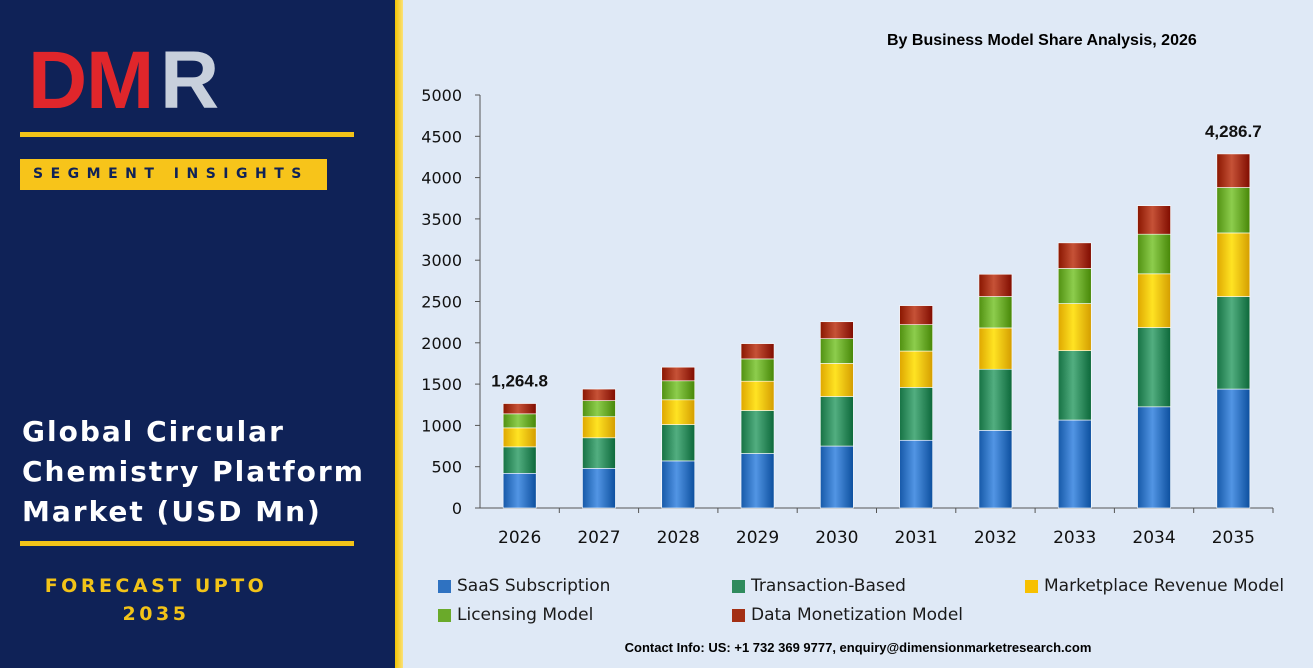 Image resolution: width=1313 pixels, height=668 pixels. I want to click on logo-m: M, so click(118, 78).